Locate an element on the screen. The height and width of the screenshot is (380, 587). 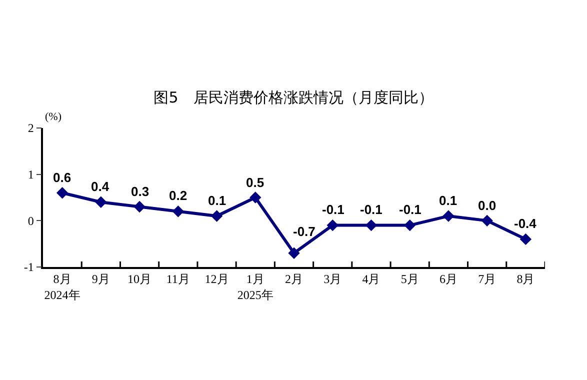
x-tick-label: 8月 is located at coordinates (525, 279).